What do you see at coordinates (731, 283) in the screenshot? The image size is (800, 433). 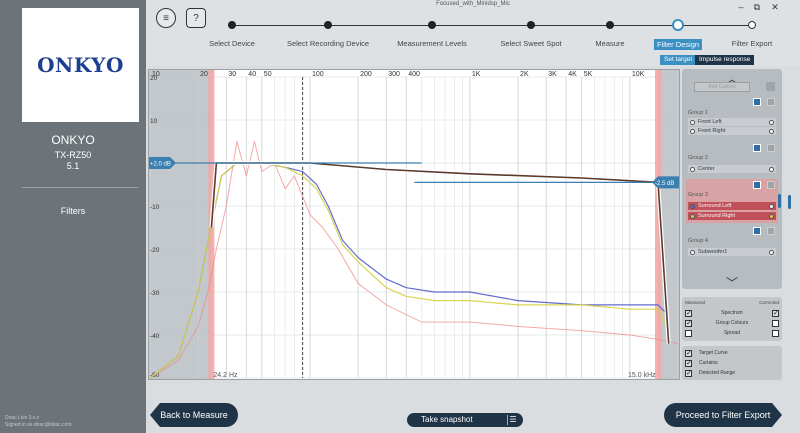 I see `chevron-down-icon: ﹀` at bounding box center [731, 283].